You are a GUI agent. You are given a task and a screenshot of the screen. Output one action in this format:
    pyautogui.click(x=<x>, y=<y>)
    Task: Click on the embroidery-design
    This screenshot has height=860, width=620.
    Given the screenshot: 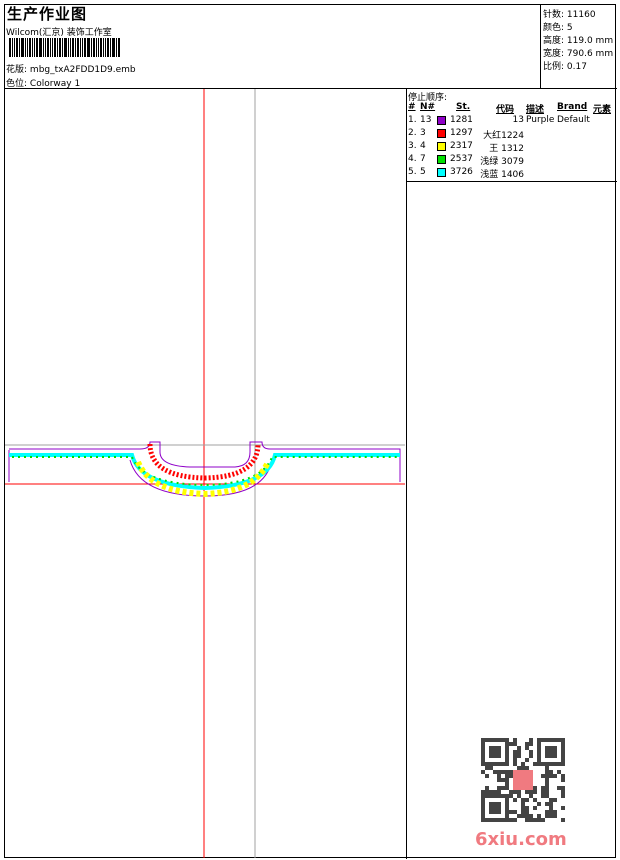 What is the action you would take?
    pyautogui.click(x=204, y=469)
    